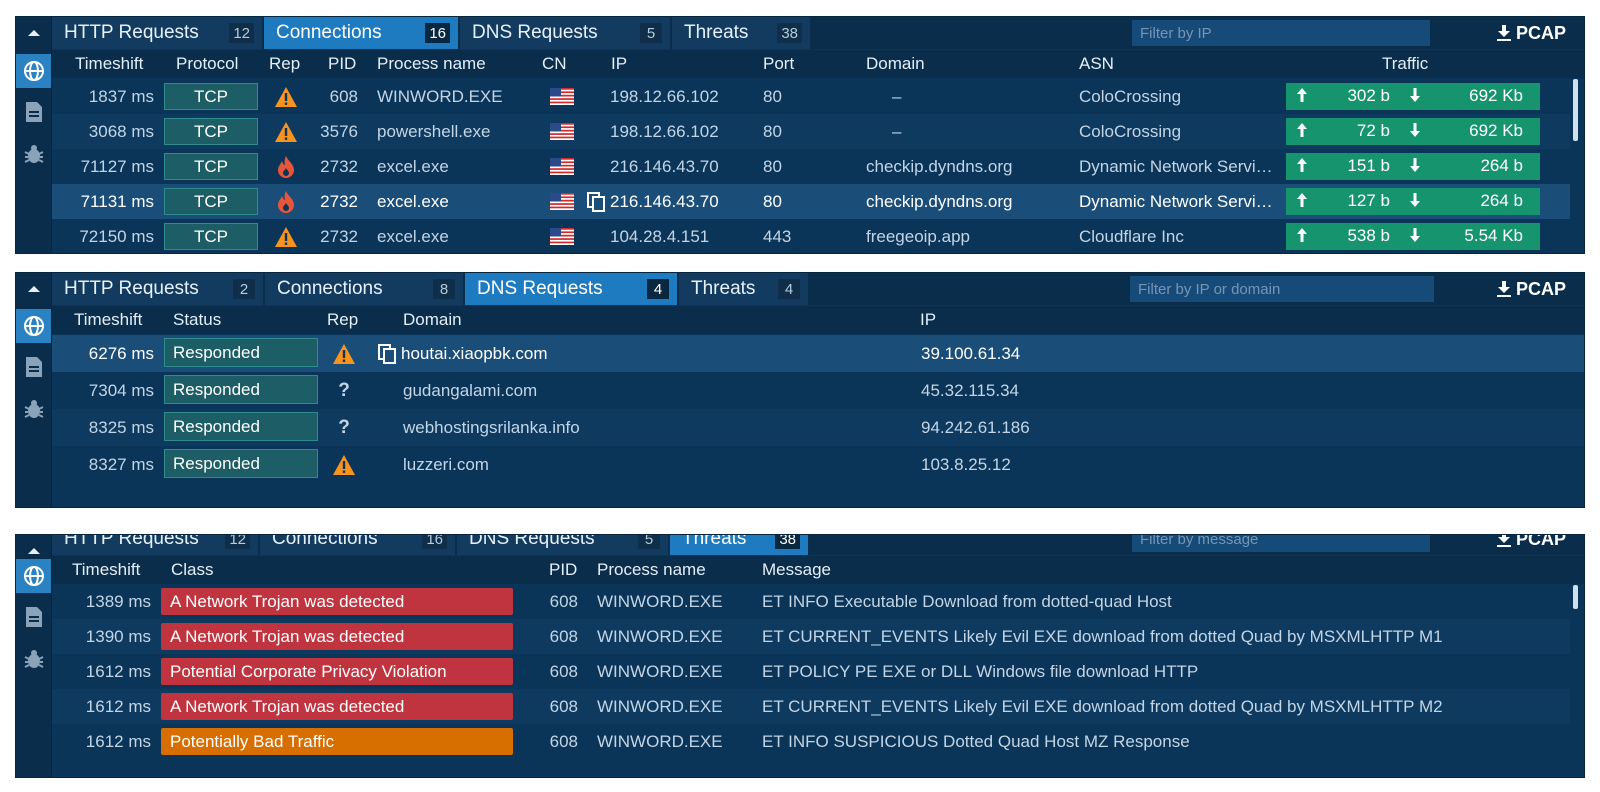 This screenshot has height=792, width=1600. I want to click on pid-cell: 3576, so click(339, 131).